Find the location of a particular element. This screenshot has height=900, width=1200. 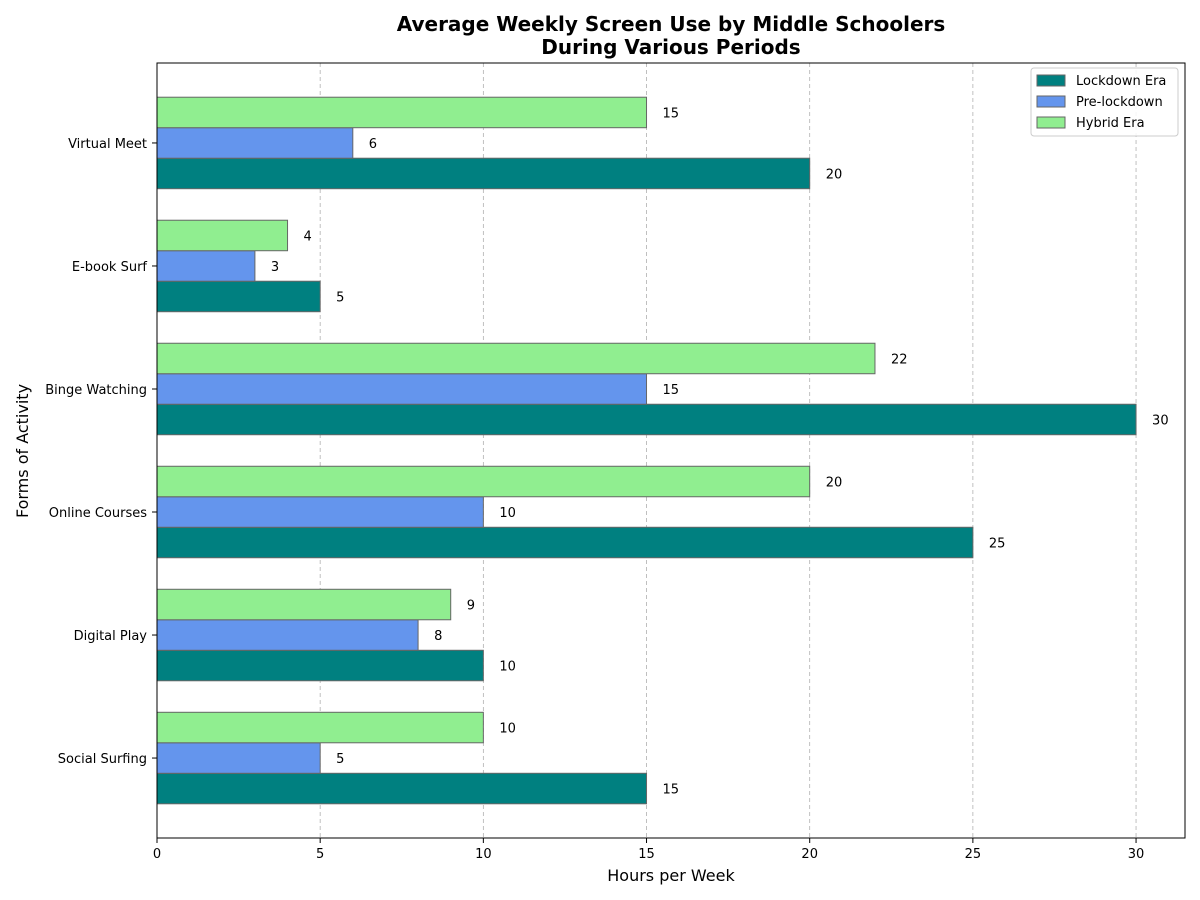

y-tick-label: Binge Watching is located at coordinates (96, 390).